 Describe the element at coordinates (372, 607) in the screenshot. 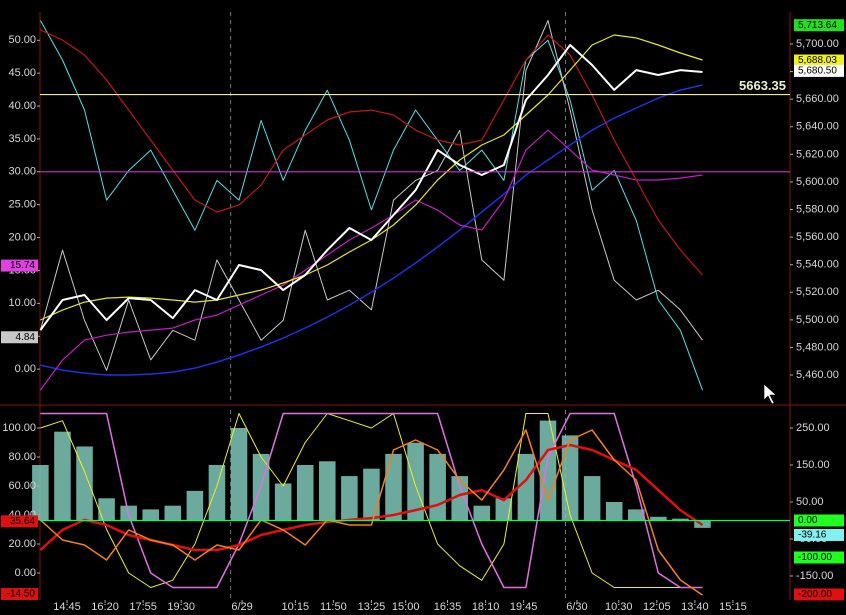

I see `x-tick-label: 13:25` at that location.